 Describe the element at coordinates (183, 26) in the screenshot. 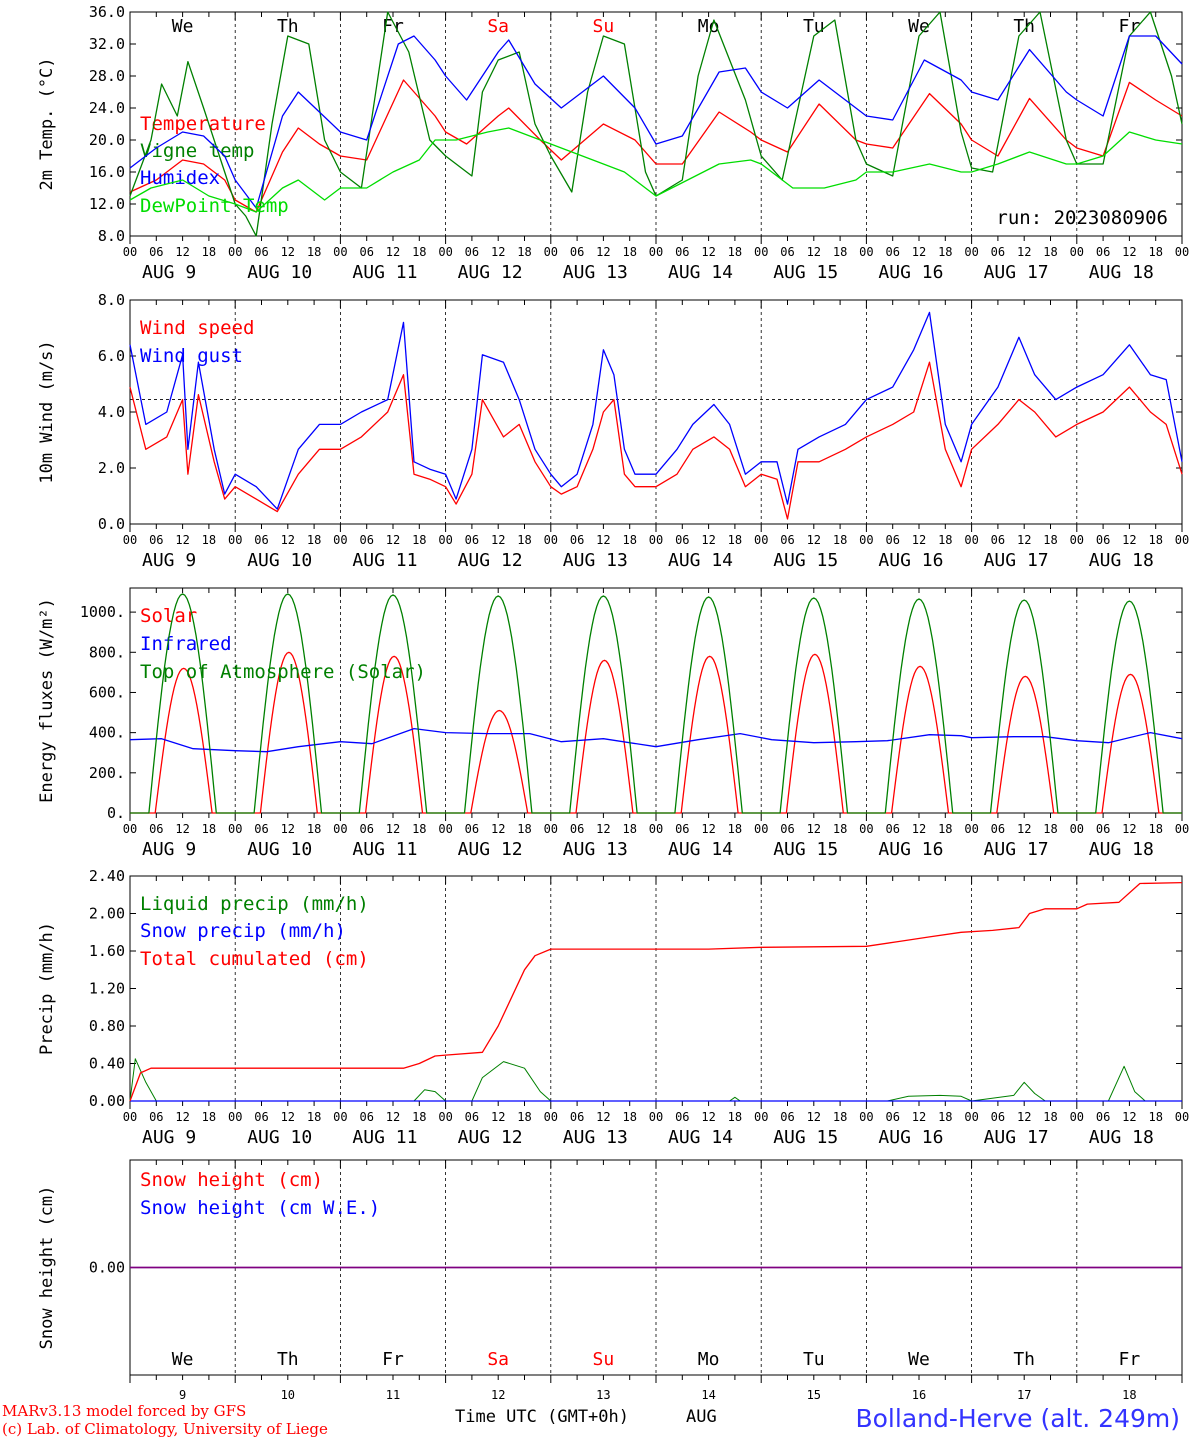

I see `weekday-label: We` at that location.